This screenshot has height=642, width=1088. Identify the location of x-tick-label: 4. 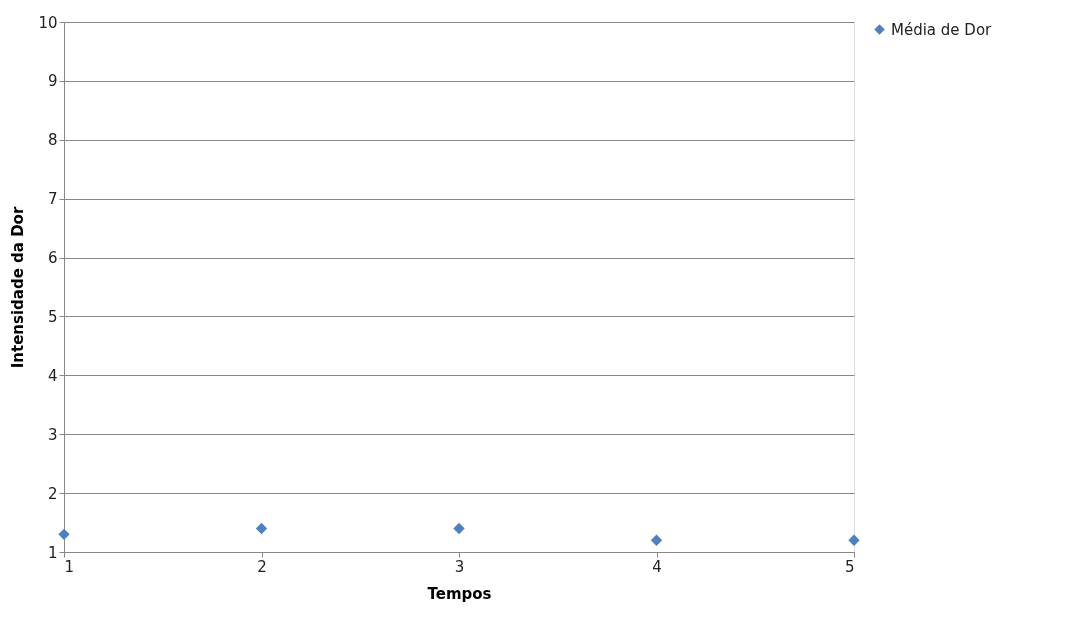
(657, 566).